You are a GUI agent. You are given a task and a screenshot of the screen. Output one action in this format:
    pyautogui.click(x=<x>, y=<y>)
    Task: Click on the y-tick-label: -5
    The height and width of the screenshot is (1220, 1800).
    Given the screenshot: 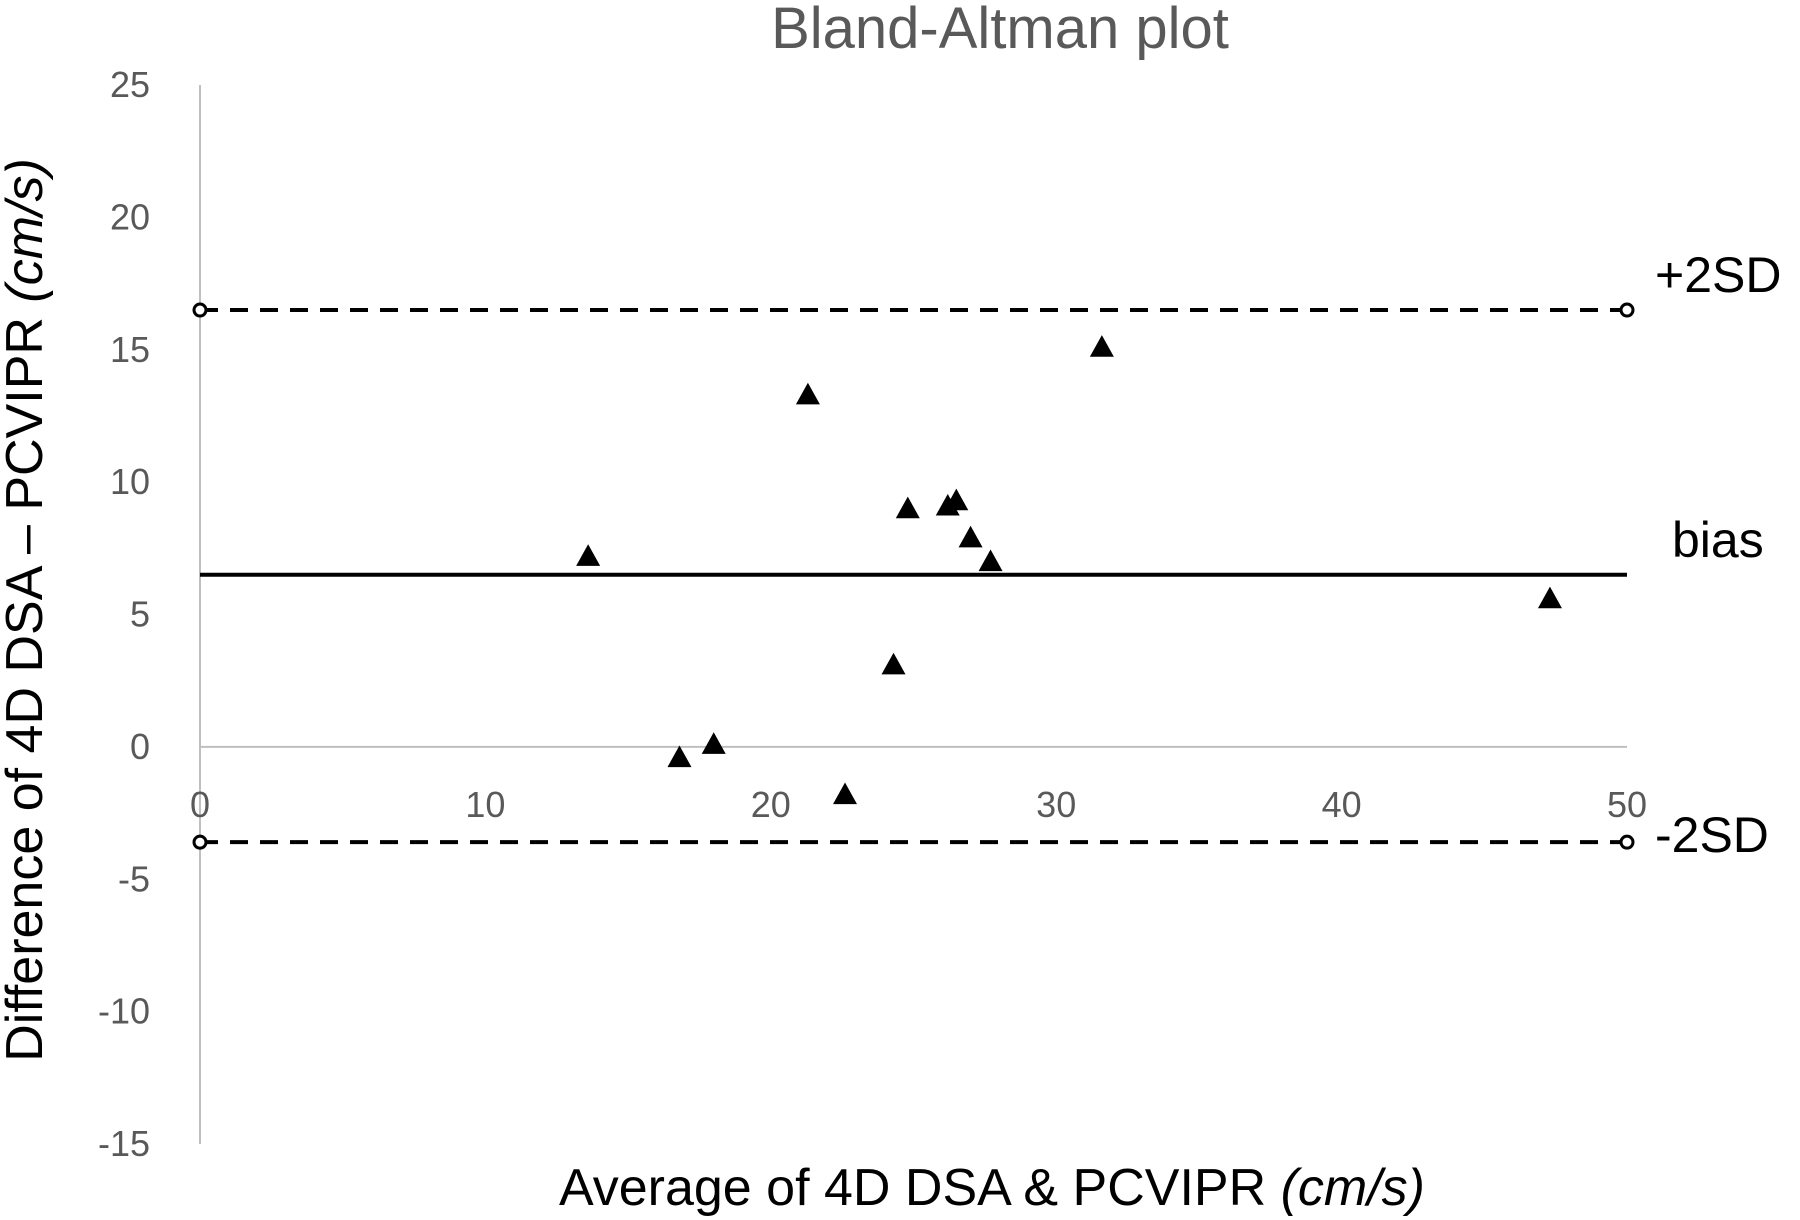 What is the action you would take?
    pyautogui.click(x=134, y=878)
    